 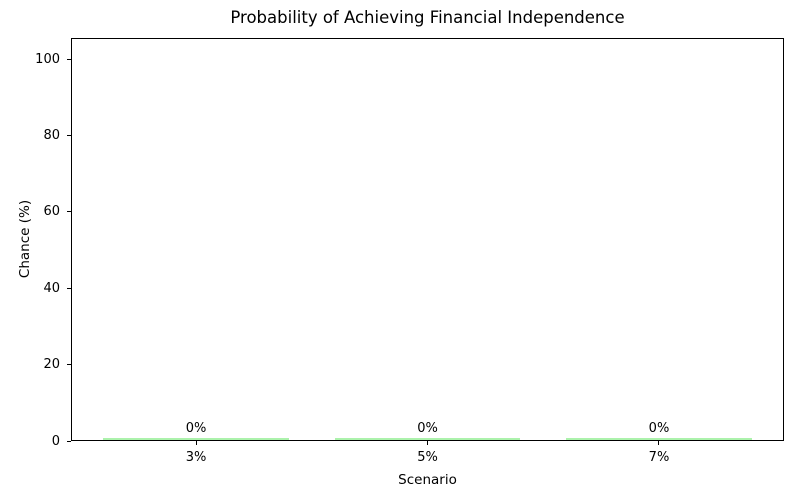 What do you see at coordinates (659, 457) in the screenshot?
I see `x-tick-label: 7%` at bounding box center [659, 457].